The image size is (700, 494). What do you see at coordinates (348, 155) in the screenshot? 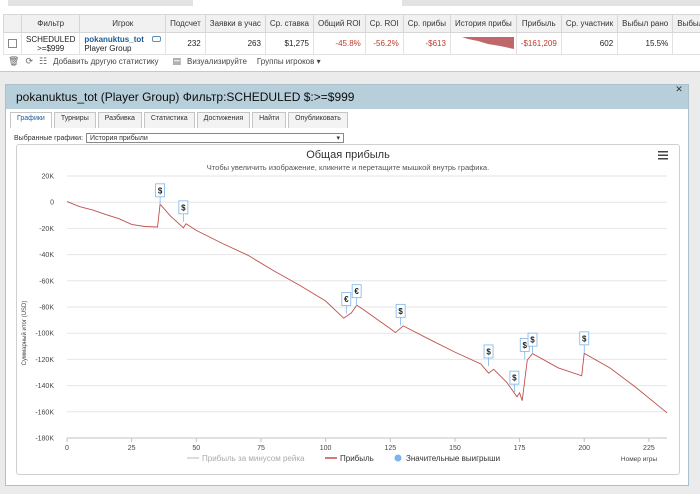
I see `chart-title: Общая прибыль` at bounding box center [348, 155].